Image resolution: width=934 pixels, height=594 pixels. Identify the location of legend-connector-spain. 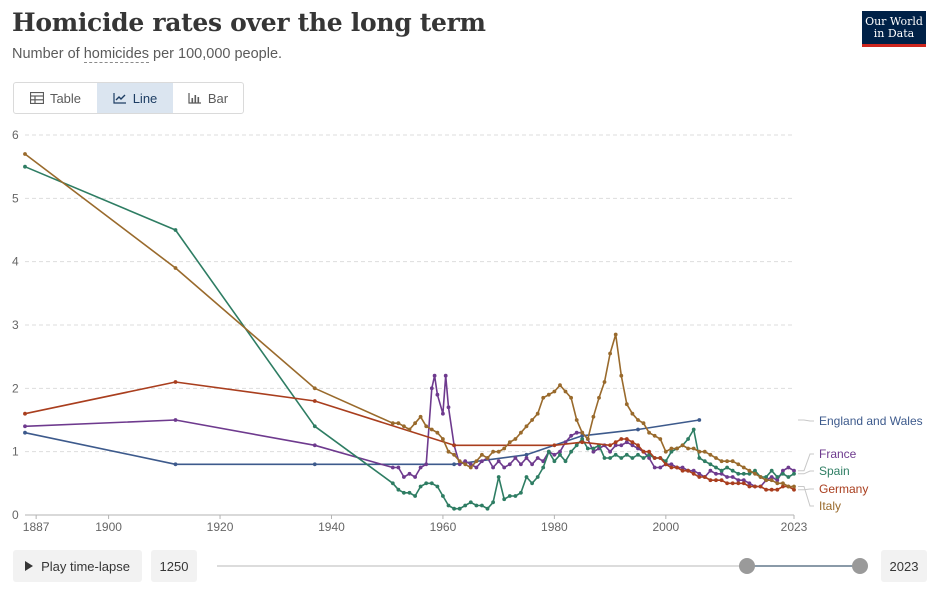
(806, 472).